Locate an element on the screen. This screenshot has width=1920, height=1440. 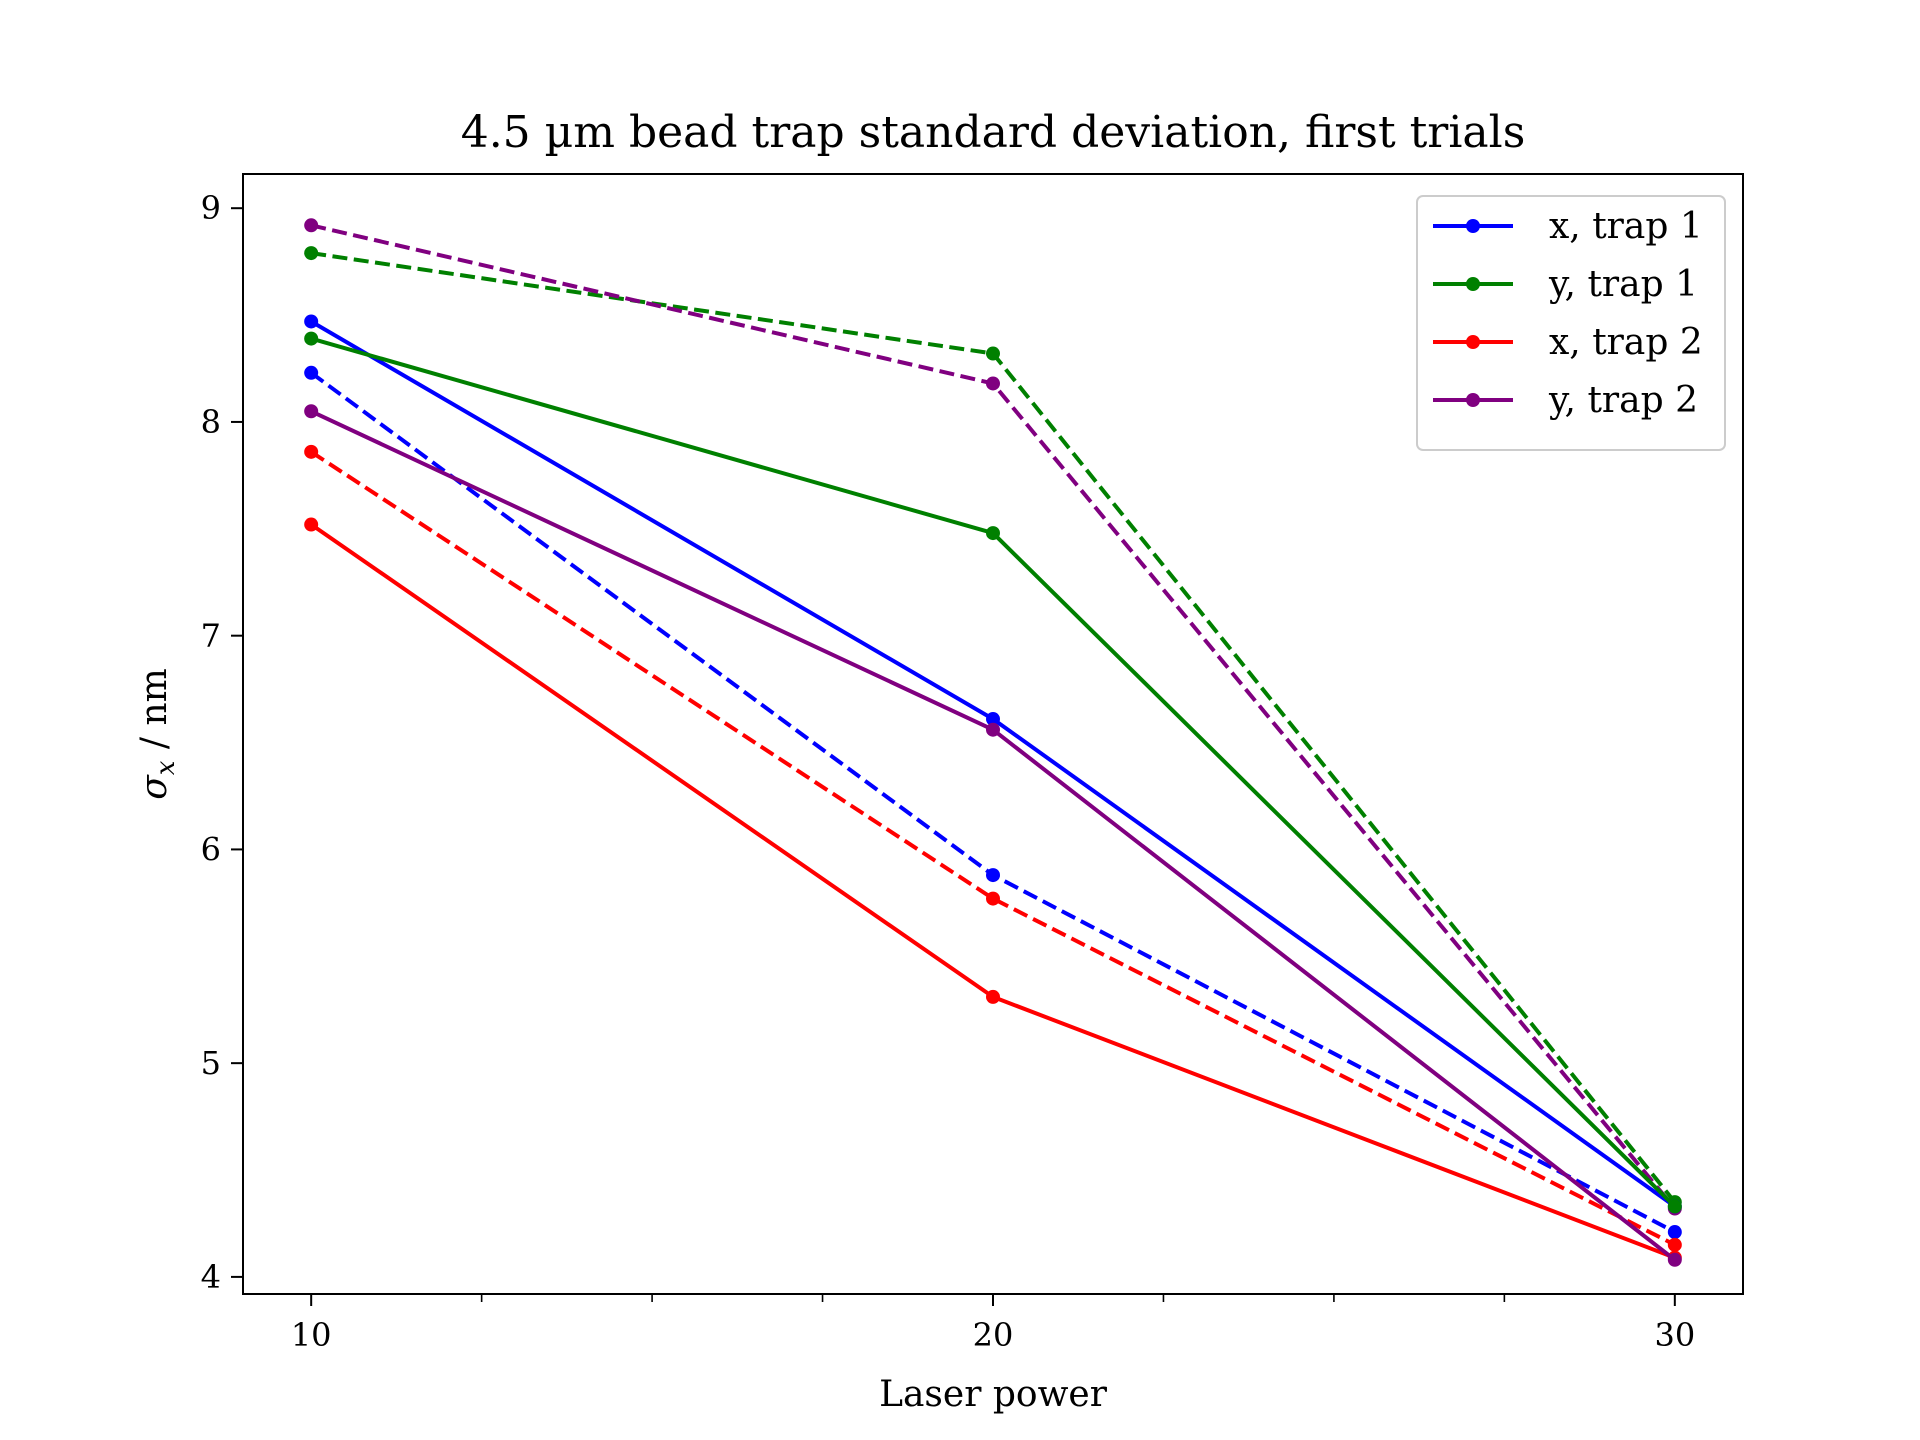
x-axis: 10 20 30 is located at coordinates (993, 1324).